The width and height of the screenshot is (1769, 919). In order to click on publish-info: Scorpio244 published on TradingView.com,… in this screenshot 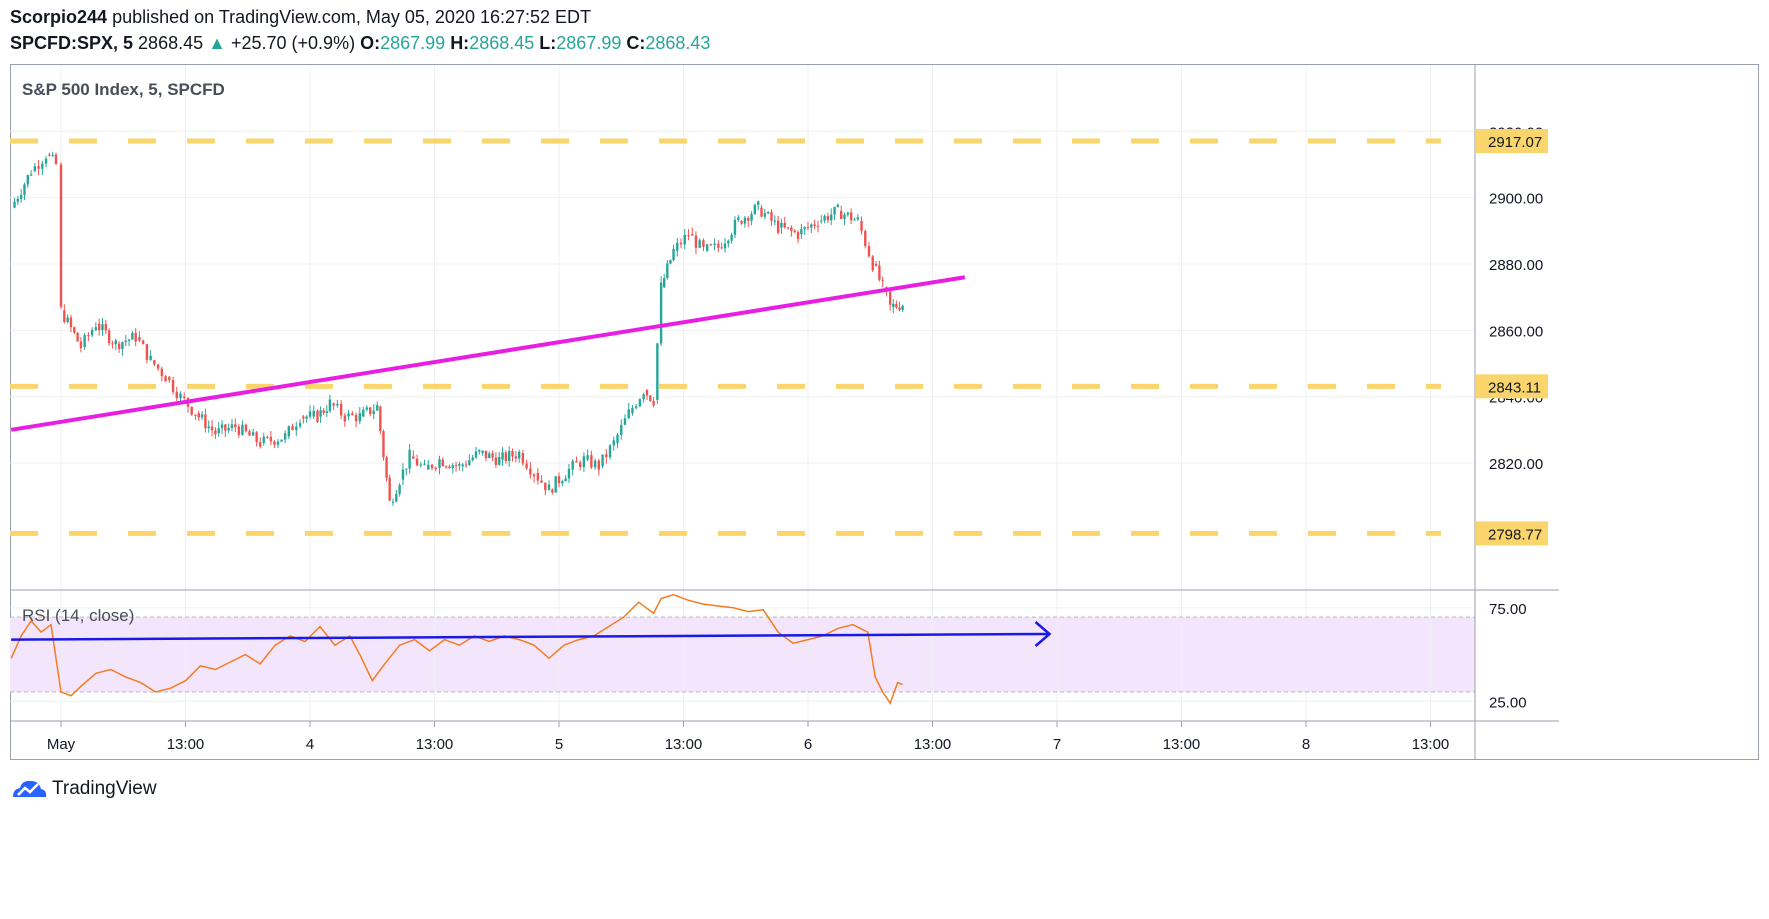, I will do `click(300, 17)`.